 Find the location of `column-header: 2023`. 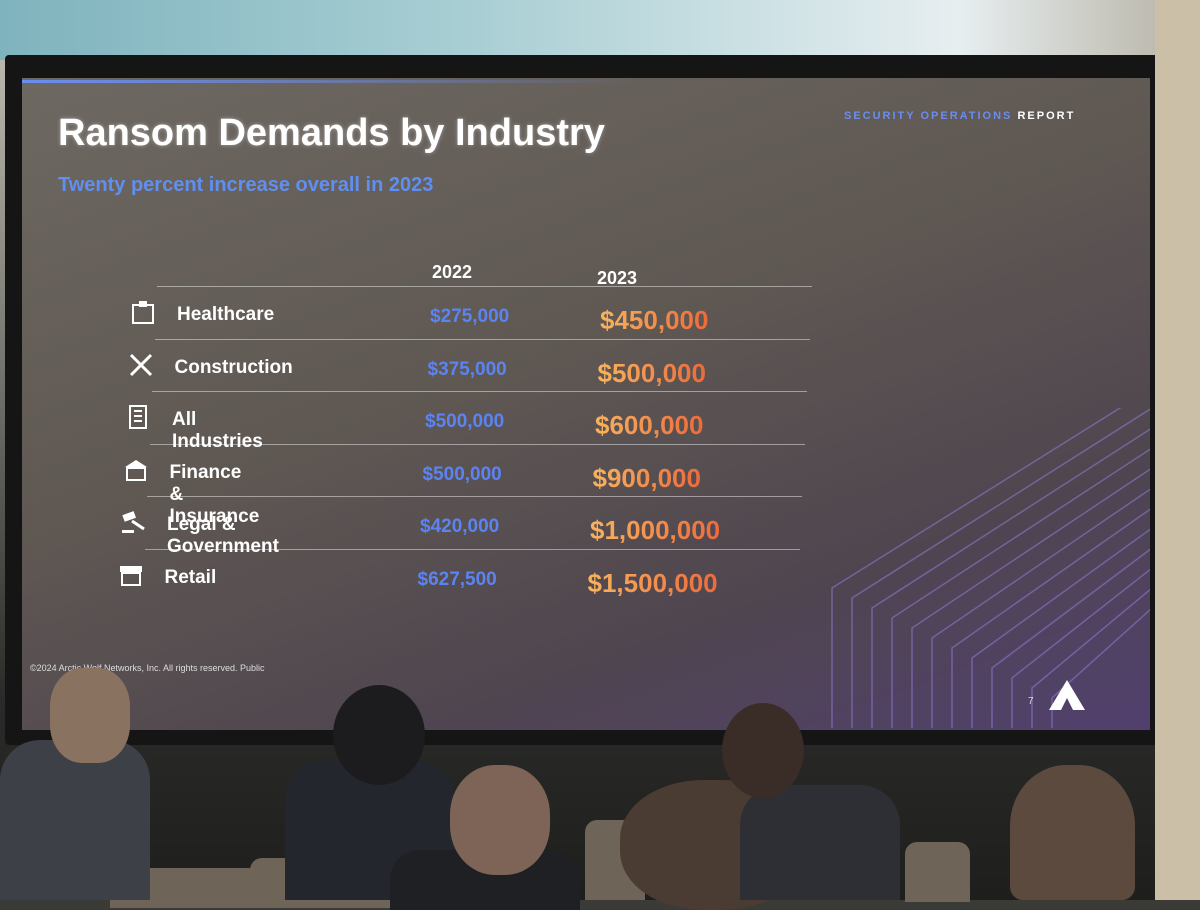

column-header: 2023 is located at coordinates (617, 278).